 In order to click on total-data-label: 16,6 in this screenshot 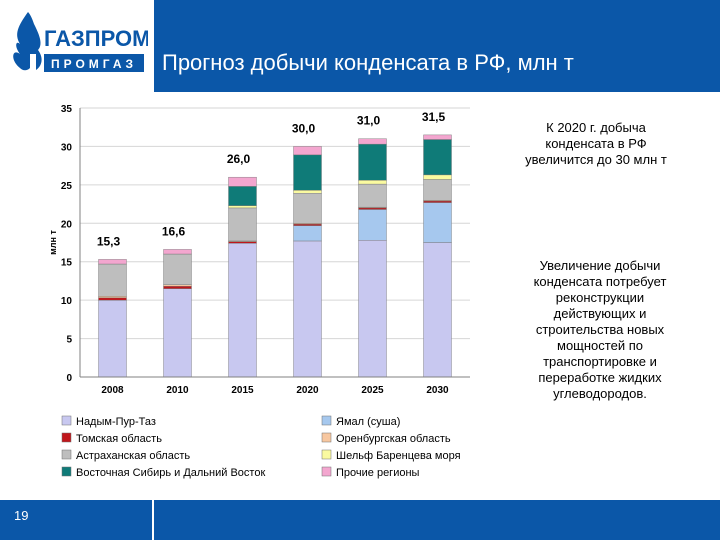, I will do `click(174, 231)`.